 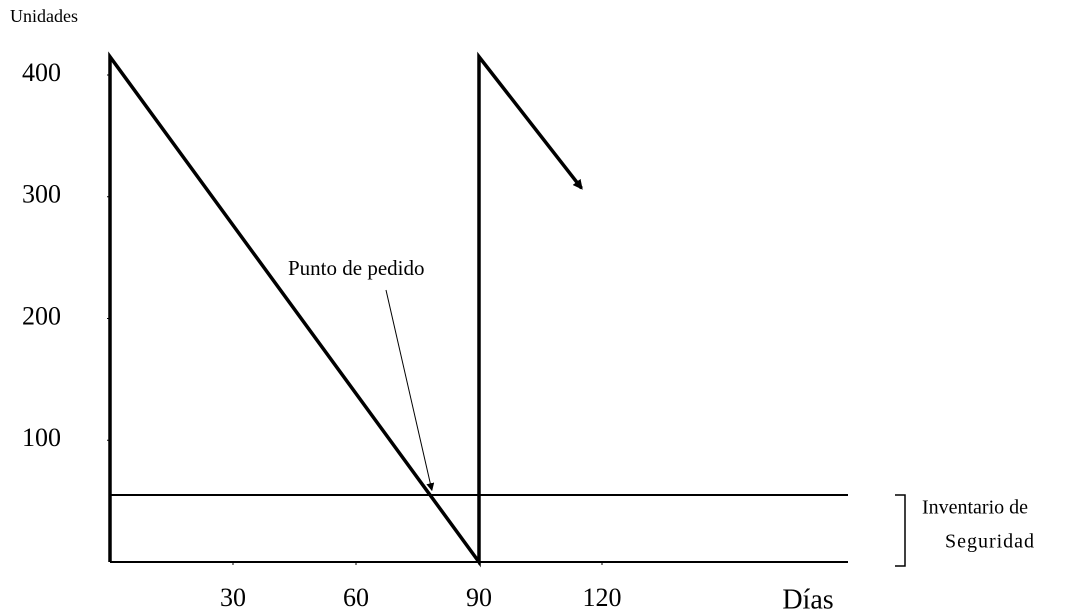 I want to click on safety-stock-label: Seguridad, so click(x=990, y=542).